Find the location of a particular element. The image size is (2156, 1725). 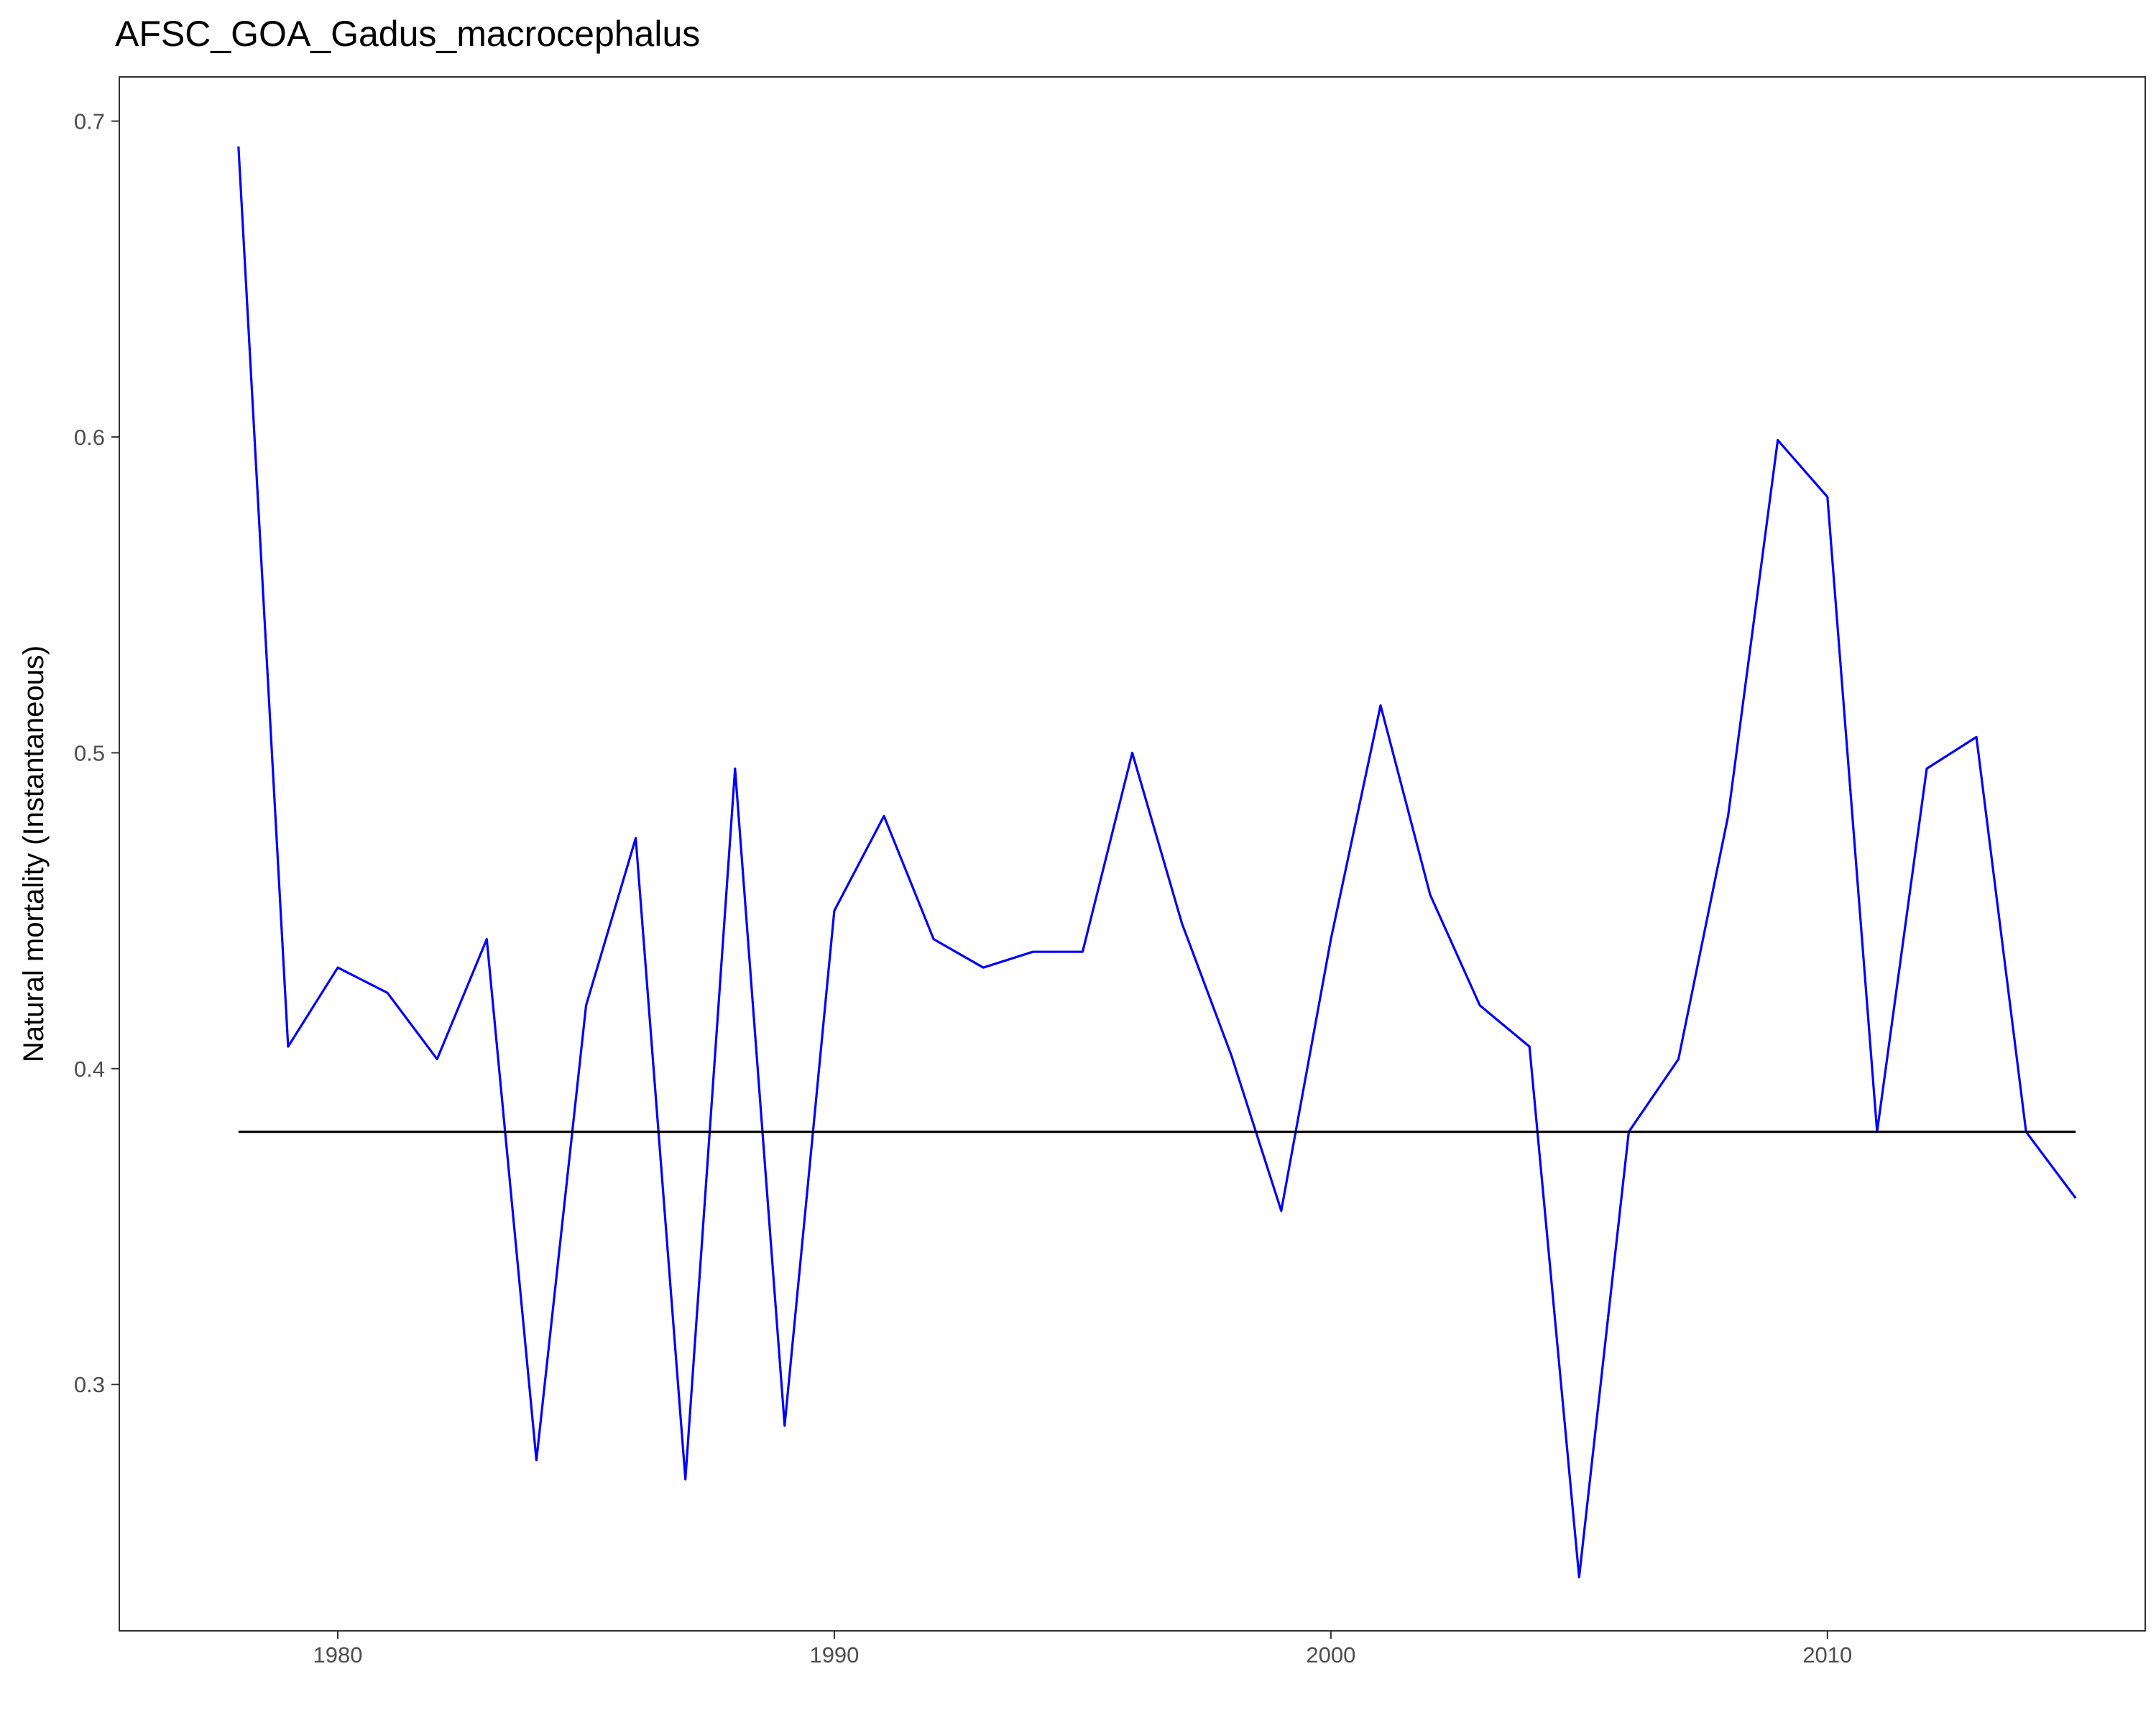

x-tick-label: 2010 is located at coordinates (1827, 1655).